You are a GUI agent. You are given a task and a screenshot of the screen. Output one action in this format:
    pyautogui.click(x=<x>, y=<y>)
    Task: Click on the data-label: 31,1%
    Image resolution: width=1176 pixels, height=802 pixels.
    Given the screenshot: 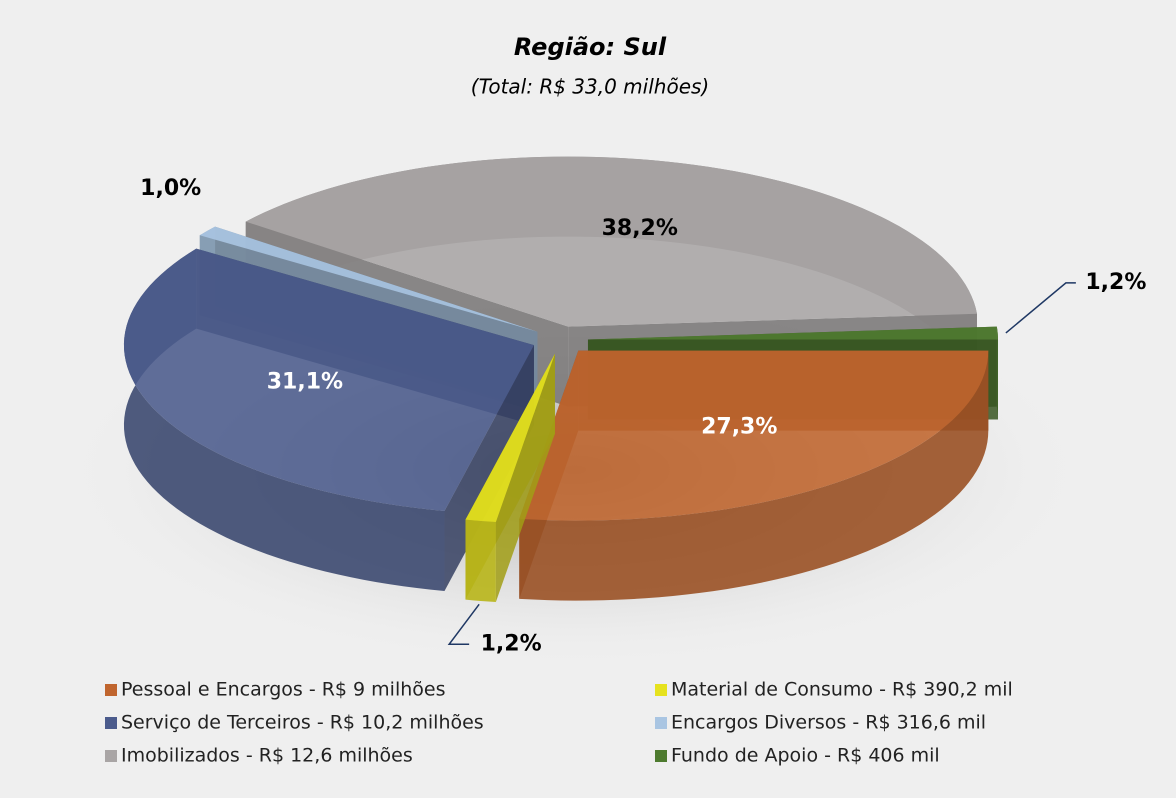 What is the action you would take?
    pyautogui.click(x=305, y=381)
    